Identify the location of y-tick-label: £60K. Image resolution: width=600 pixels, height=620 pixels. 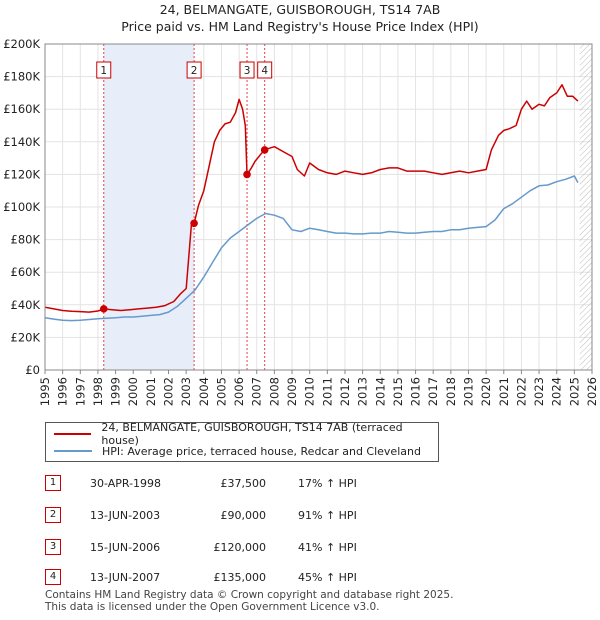
(26, 272).